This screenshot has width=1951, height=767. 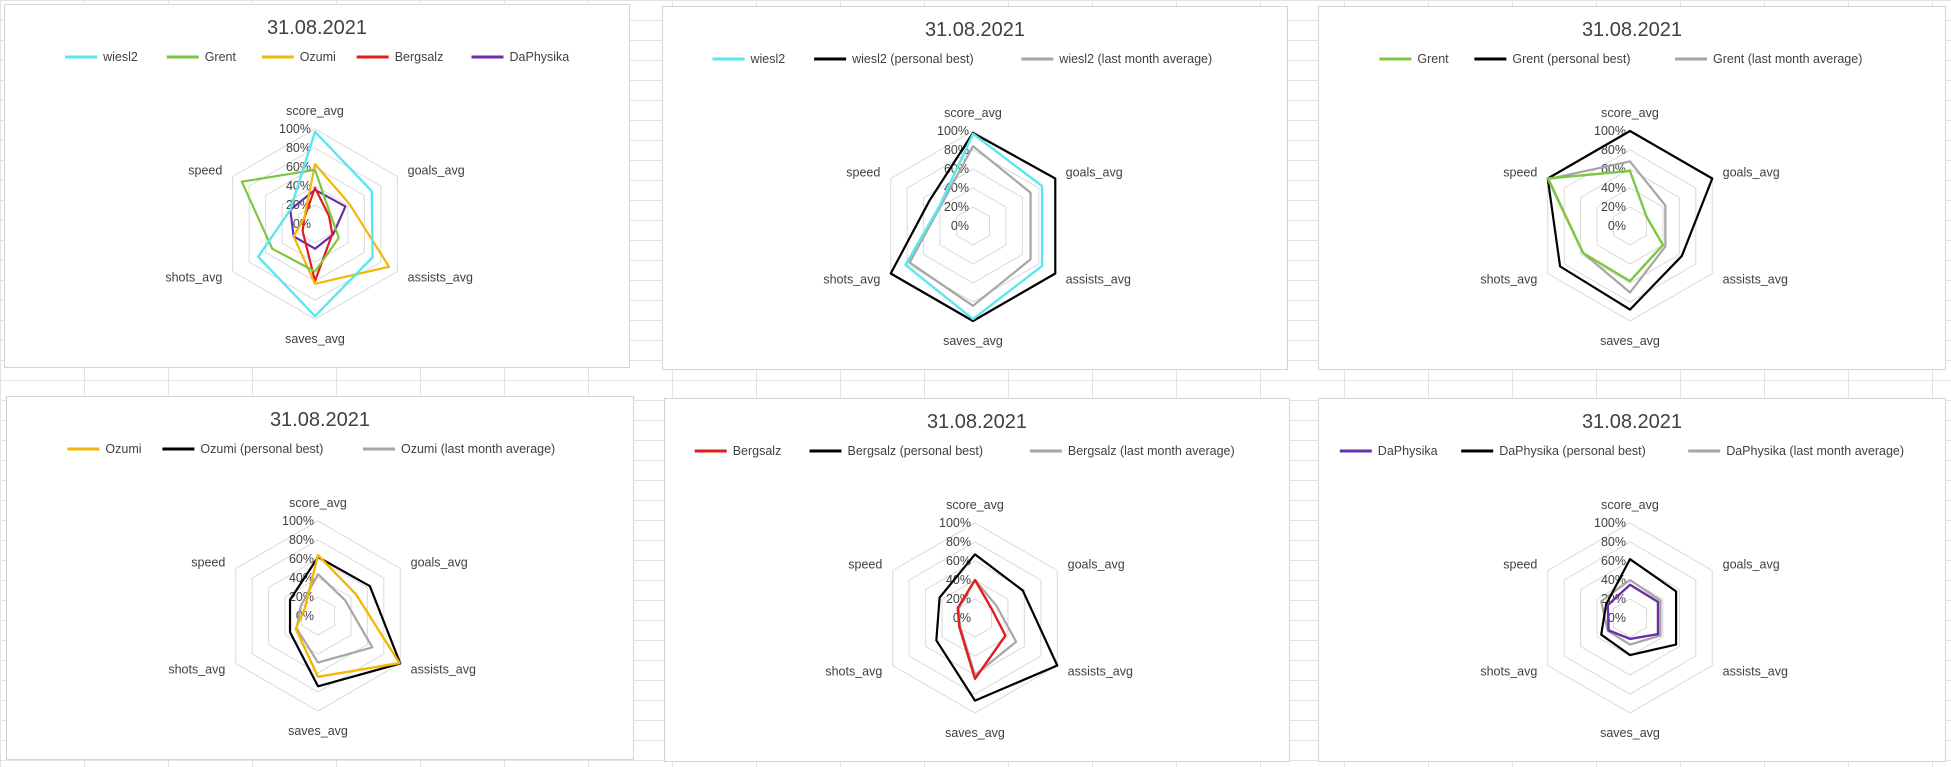 I want to click on legend-label: DaPhysika, so click(x=1408, y=451).